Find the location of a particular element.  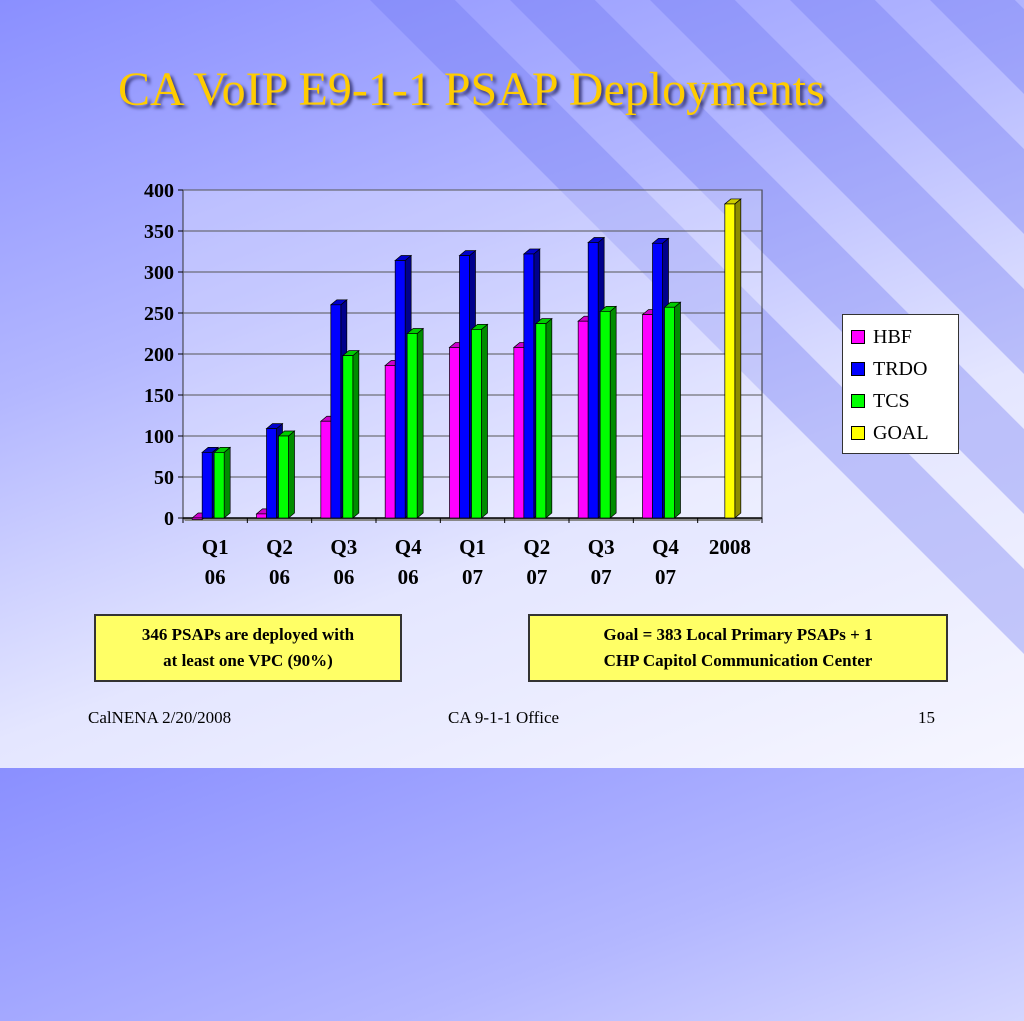

deployed-note-line2: at least one VPC (90%) is located at coordinates (248, 660).